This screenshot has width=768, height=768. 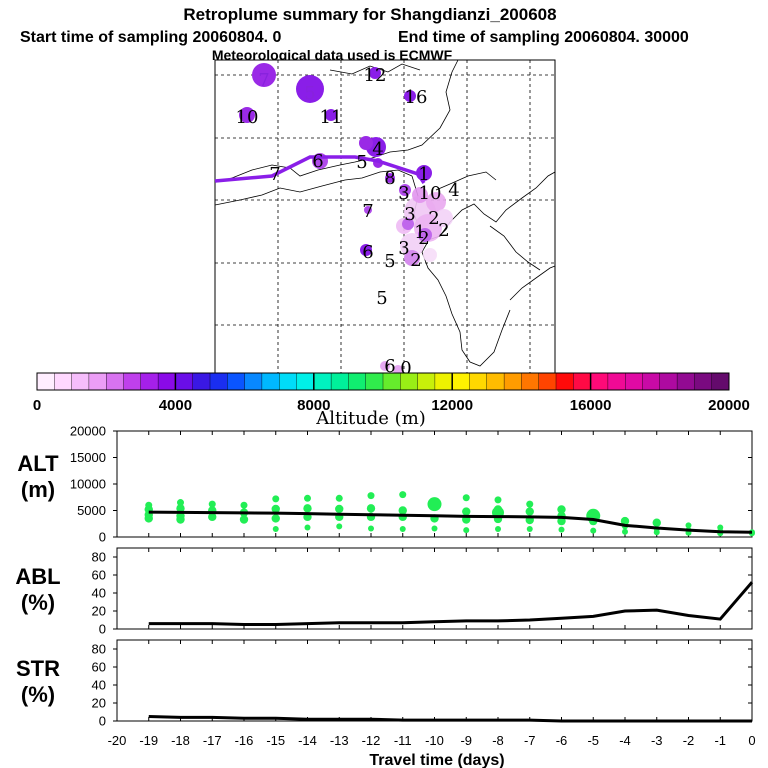 I want to click on y-tick-label: 20, so click(x=99, y=703).